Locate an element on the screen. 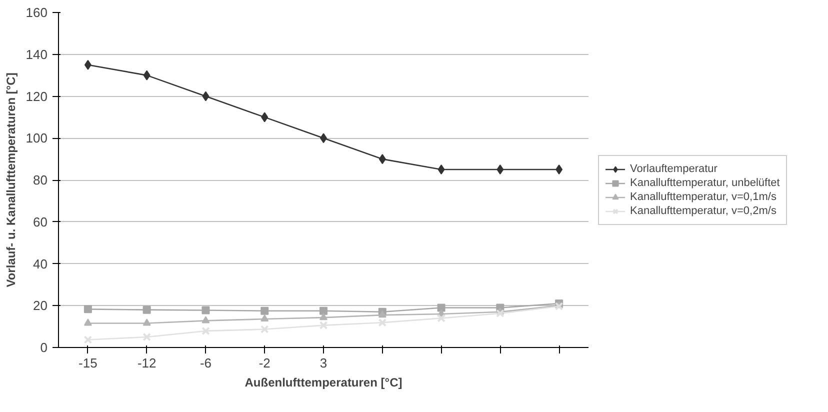 This screenshot has height=412, width=828. y-tick-label: 0 is located at coordinates (44, 347).